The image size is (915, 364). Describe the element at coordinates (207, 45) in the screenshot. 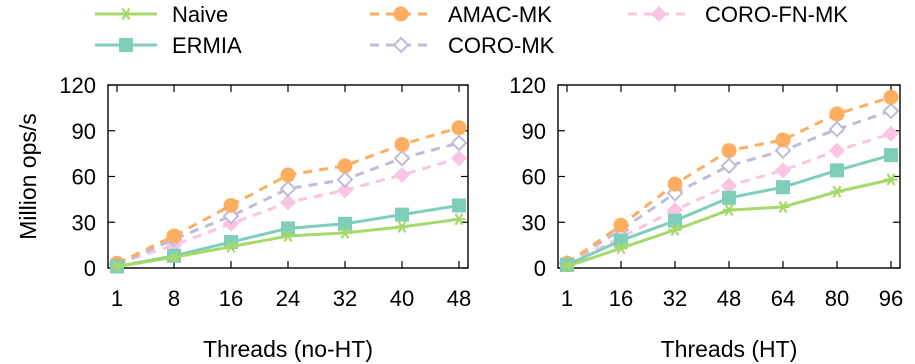

I see `legend-label-ermia: ERMIA` at that location.